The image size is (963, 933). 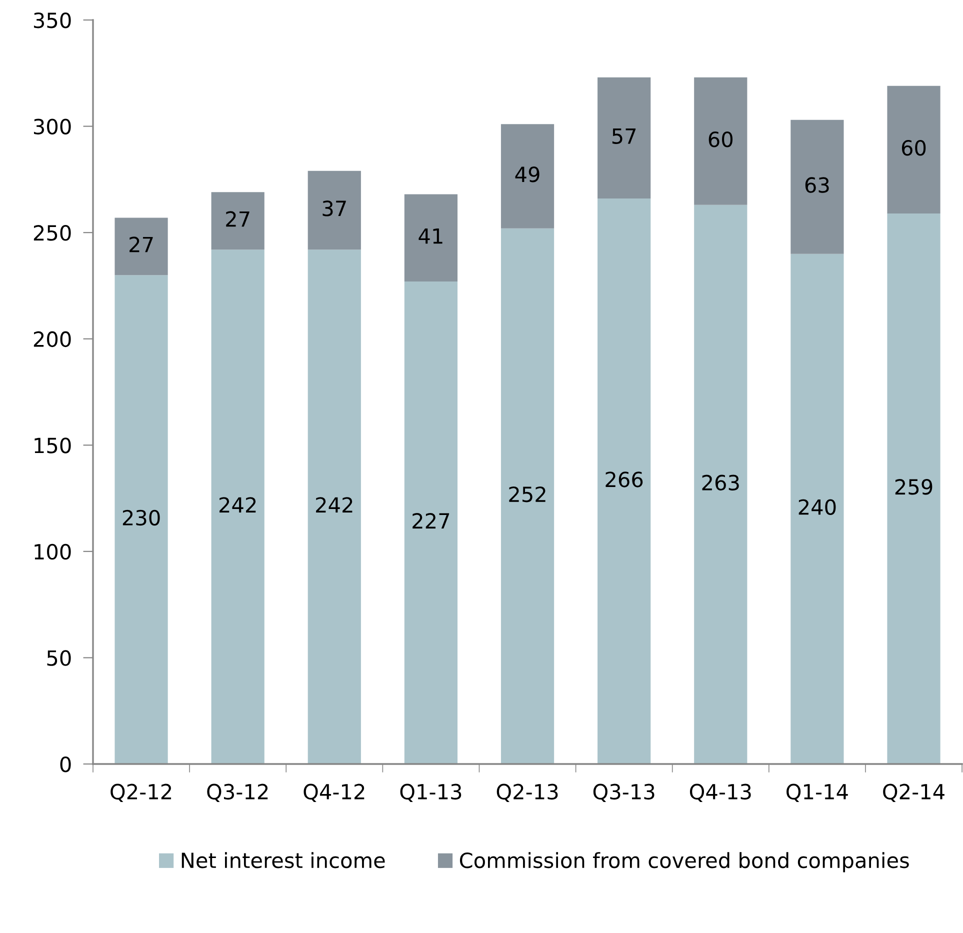 What do you see at coordinates (141, 793) in the screenshot?
I see `x-tick-label: Q2-12` at bounding box center [141, 793].